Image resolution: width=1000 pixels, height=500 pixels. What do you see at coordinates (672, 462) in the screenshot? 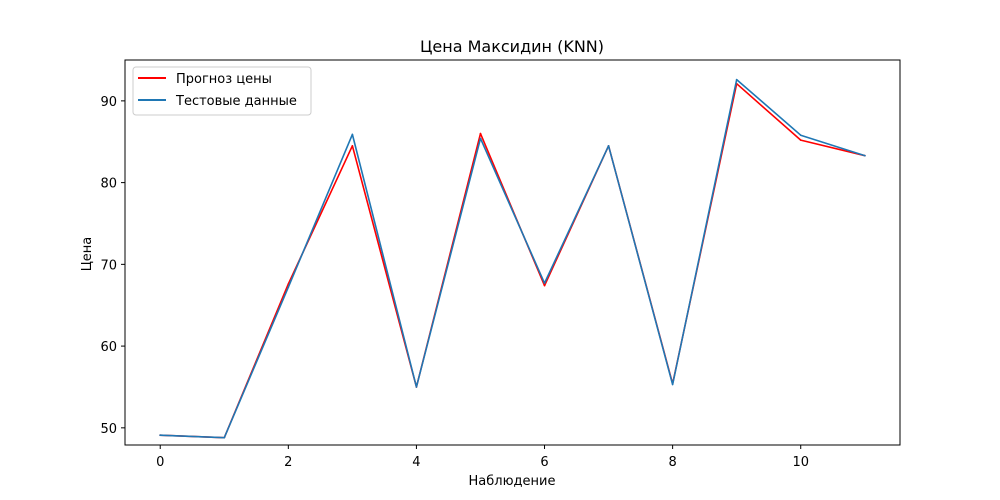
I see `x-tick-label: 8` at bounding box center [672, 462].